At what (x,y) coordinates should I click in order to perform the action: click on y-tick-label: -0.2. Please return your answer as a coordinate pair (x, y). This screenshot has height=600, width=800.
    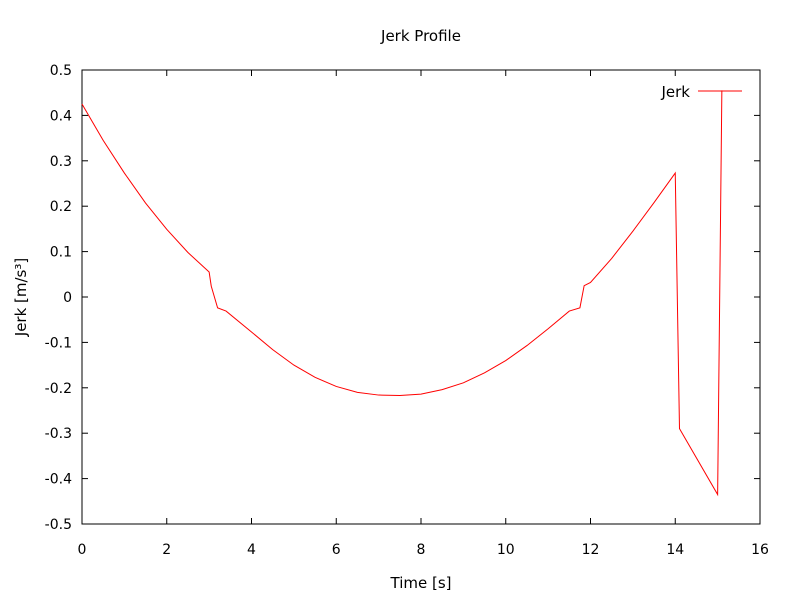
    Looking at the image, I should click on (58, 389).